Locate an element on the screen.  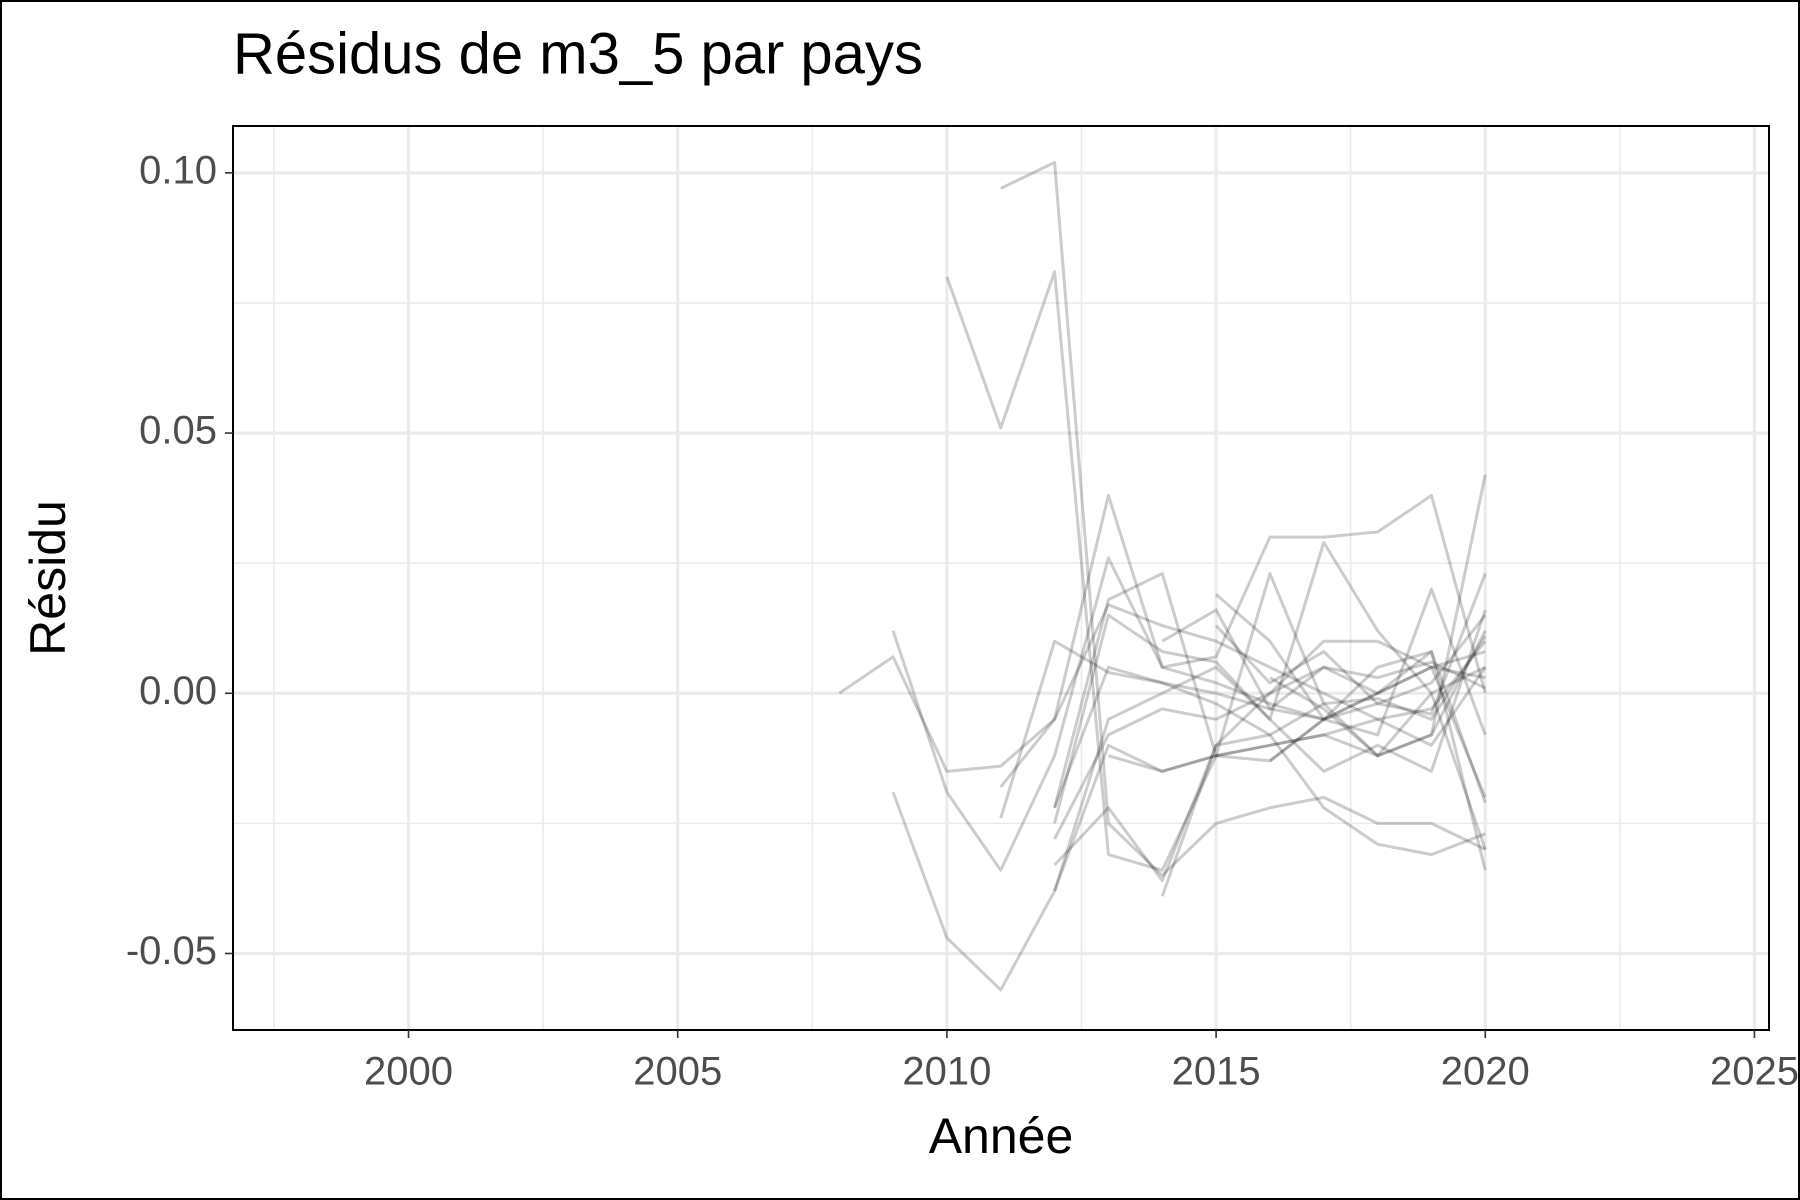
x-tick-label: 2020 is located at coordinates (1485, 1072).